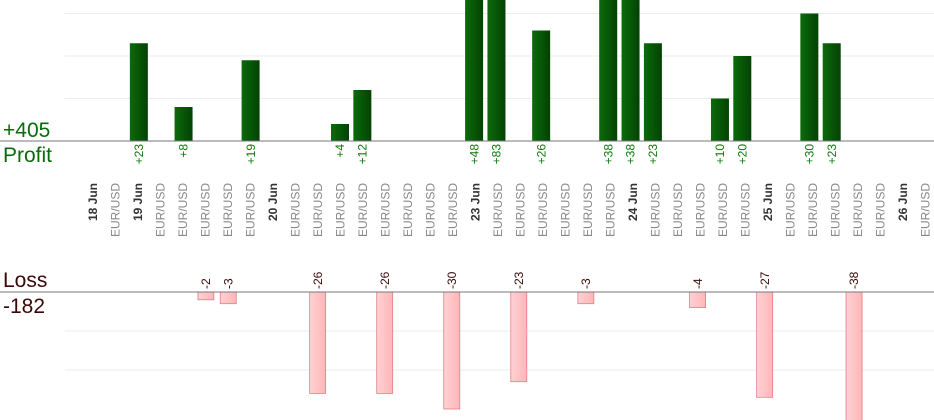 The width and height of the screenshot is (934, 420). What do you see at coordinates (273, 202) in the screenshot?
I see `x-axis-date-label: 20 Jun` at bounding box center [273, 202].